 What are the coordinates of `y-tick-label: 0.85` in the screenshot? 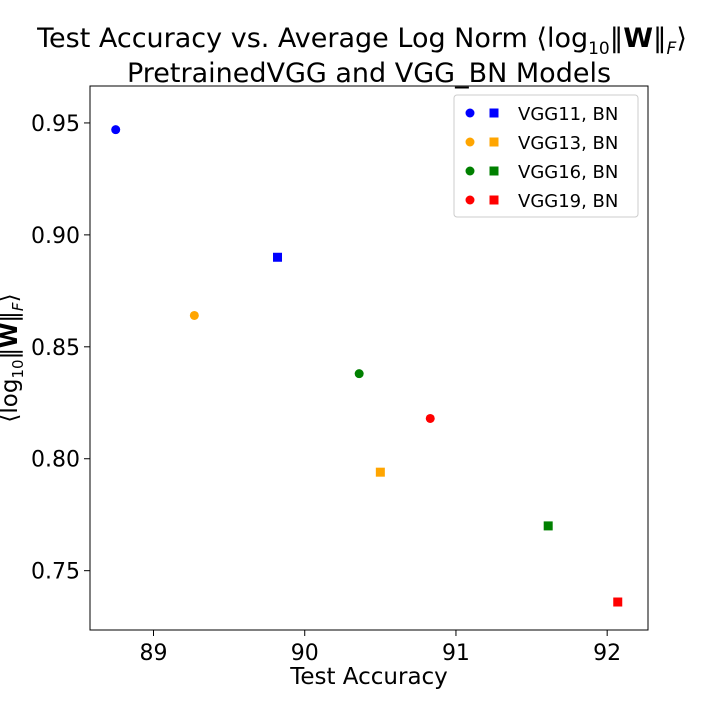 It's located at (55, 348).